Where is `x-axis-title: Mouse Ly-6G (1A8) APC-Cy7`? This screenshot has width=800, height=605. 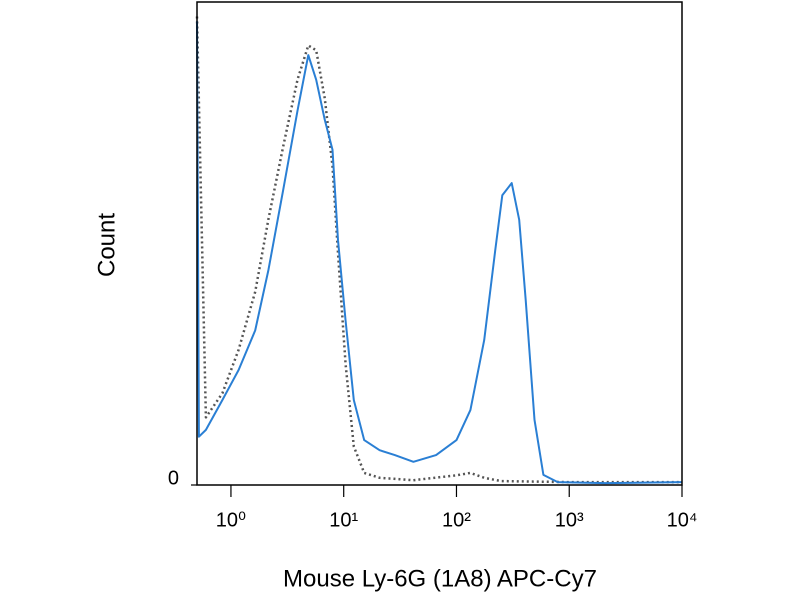 x-axis-title: Mouse Ly-6G (1A8) APC-Cy7 is located at coordinates (440, 578).